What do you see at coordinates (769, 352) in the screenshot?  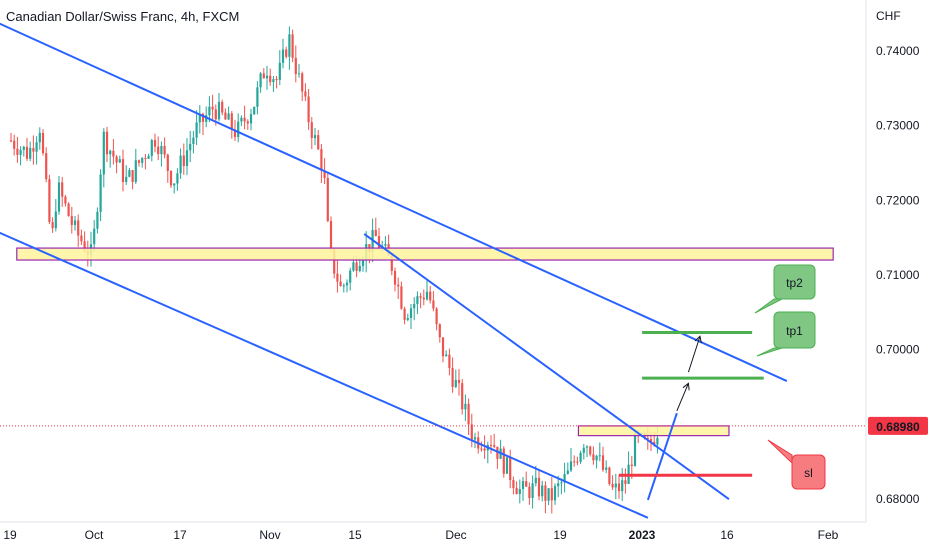 I see `callout-tail` at bounding box center [769, 352].